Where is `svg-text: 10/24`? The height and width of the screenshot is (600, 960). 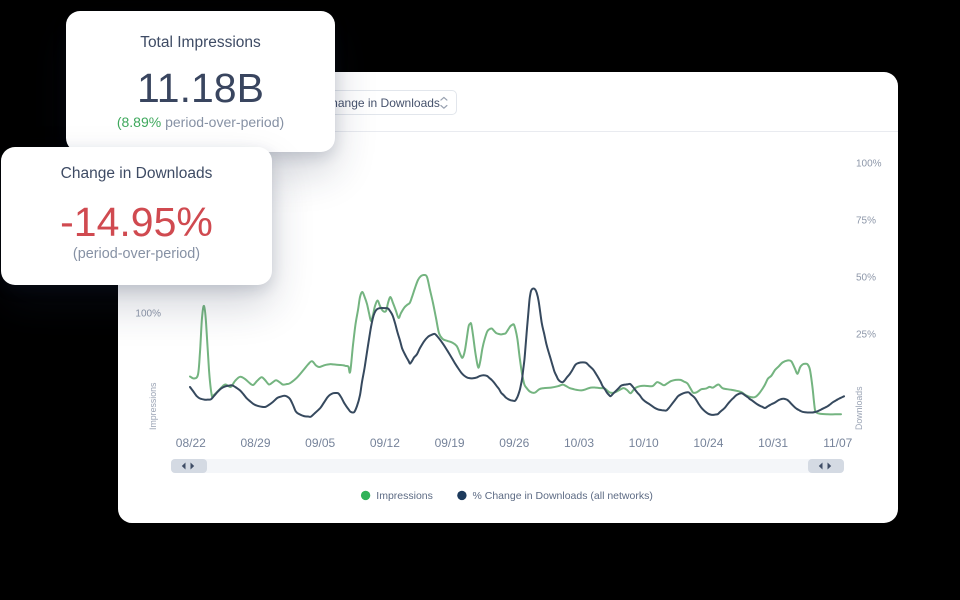 svg-text: 10/24 is located at coordinates (708, 443).